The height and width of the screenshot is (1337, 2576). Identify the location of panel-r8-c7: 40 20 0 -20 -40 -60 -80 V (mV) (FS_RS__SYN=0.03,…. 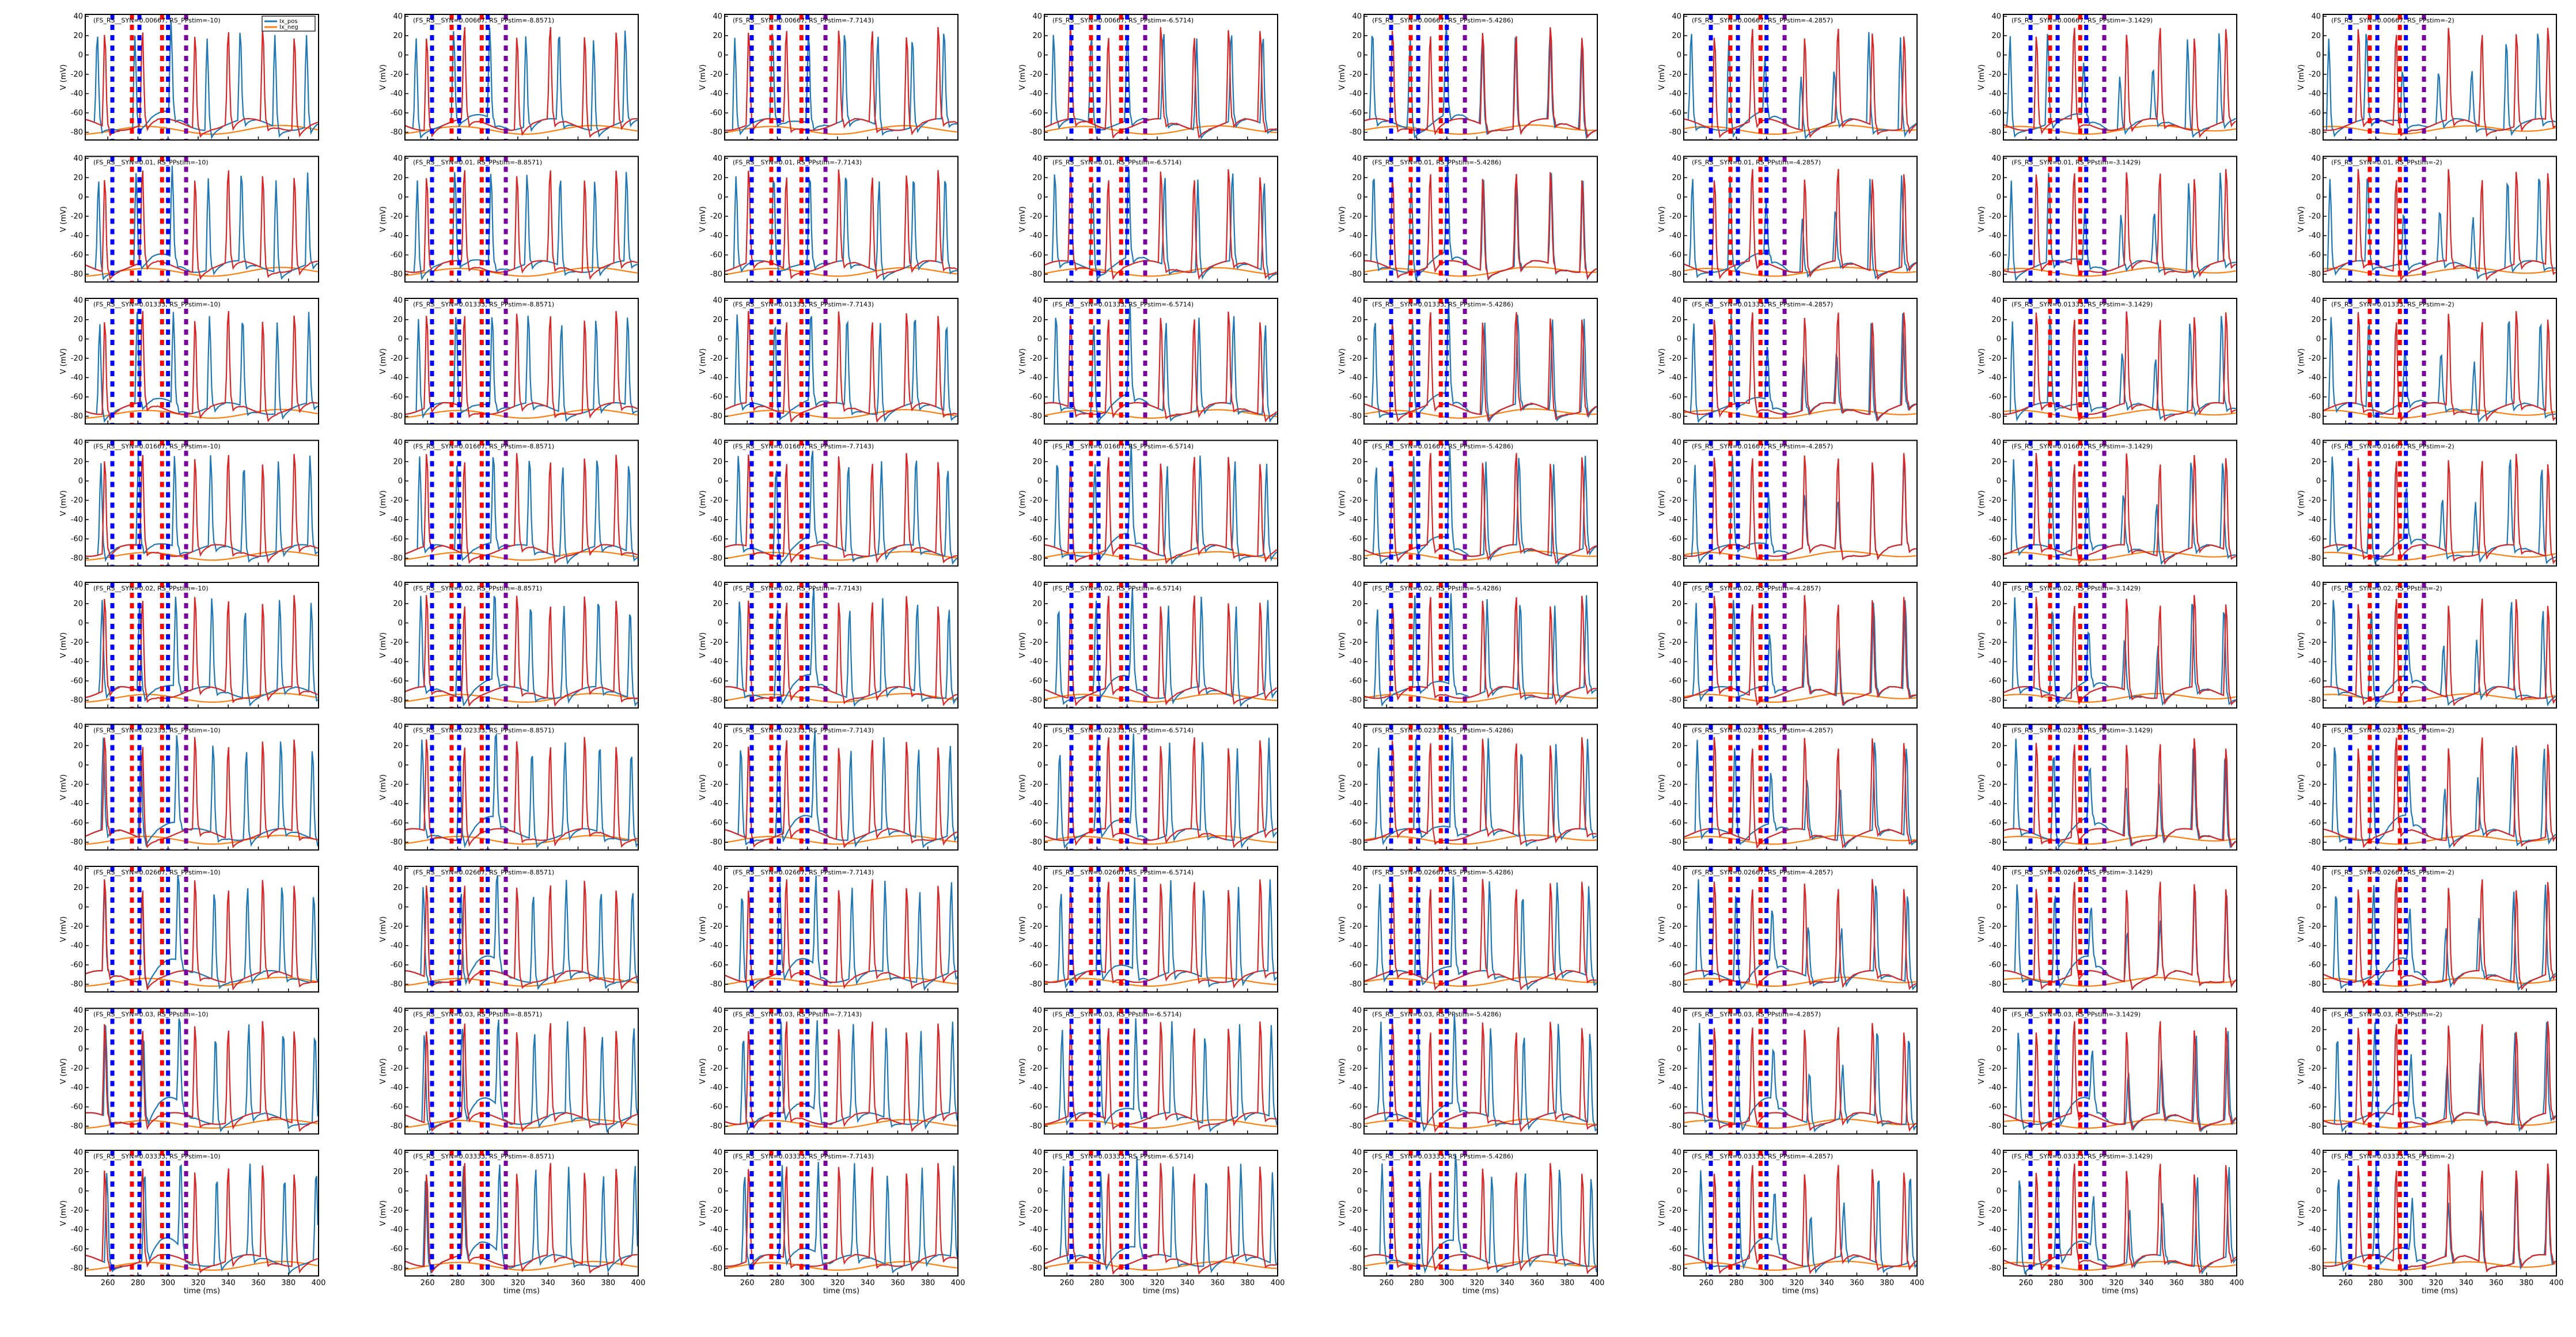
(2107, 1070).